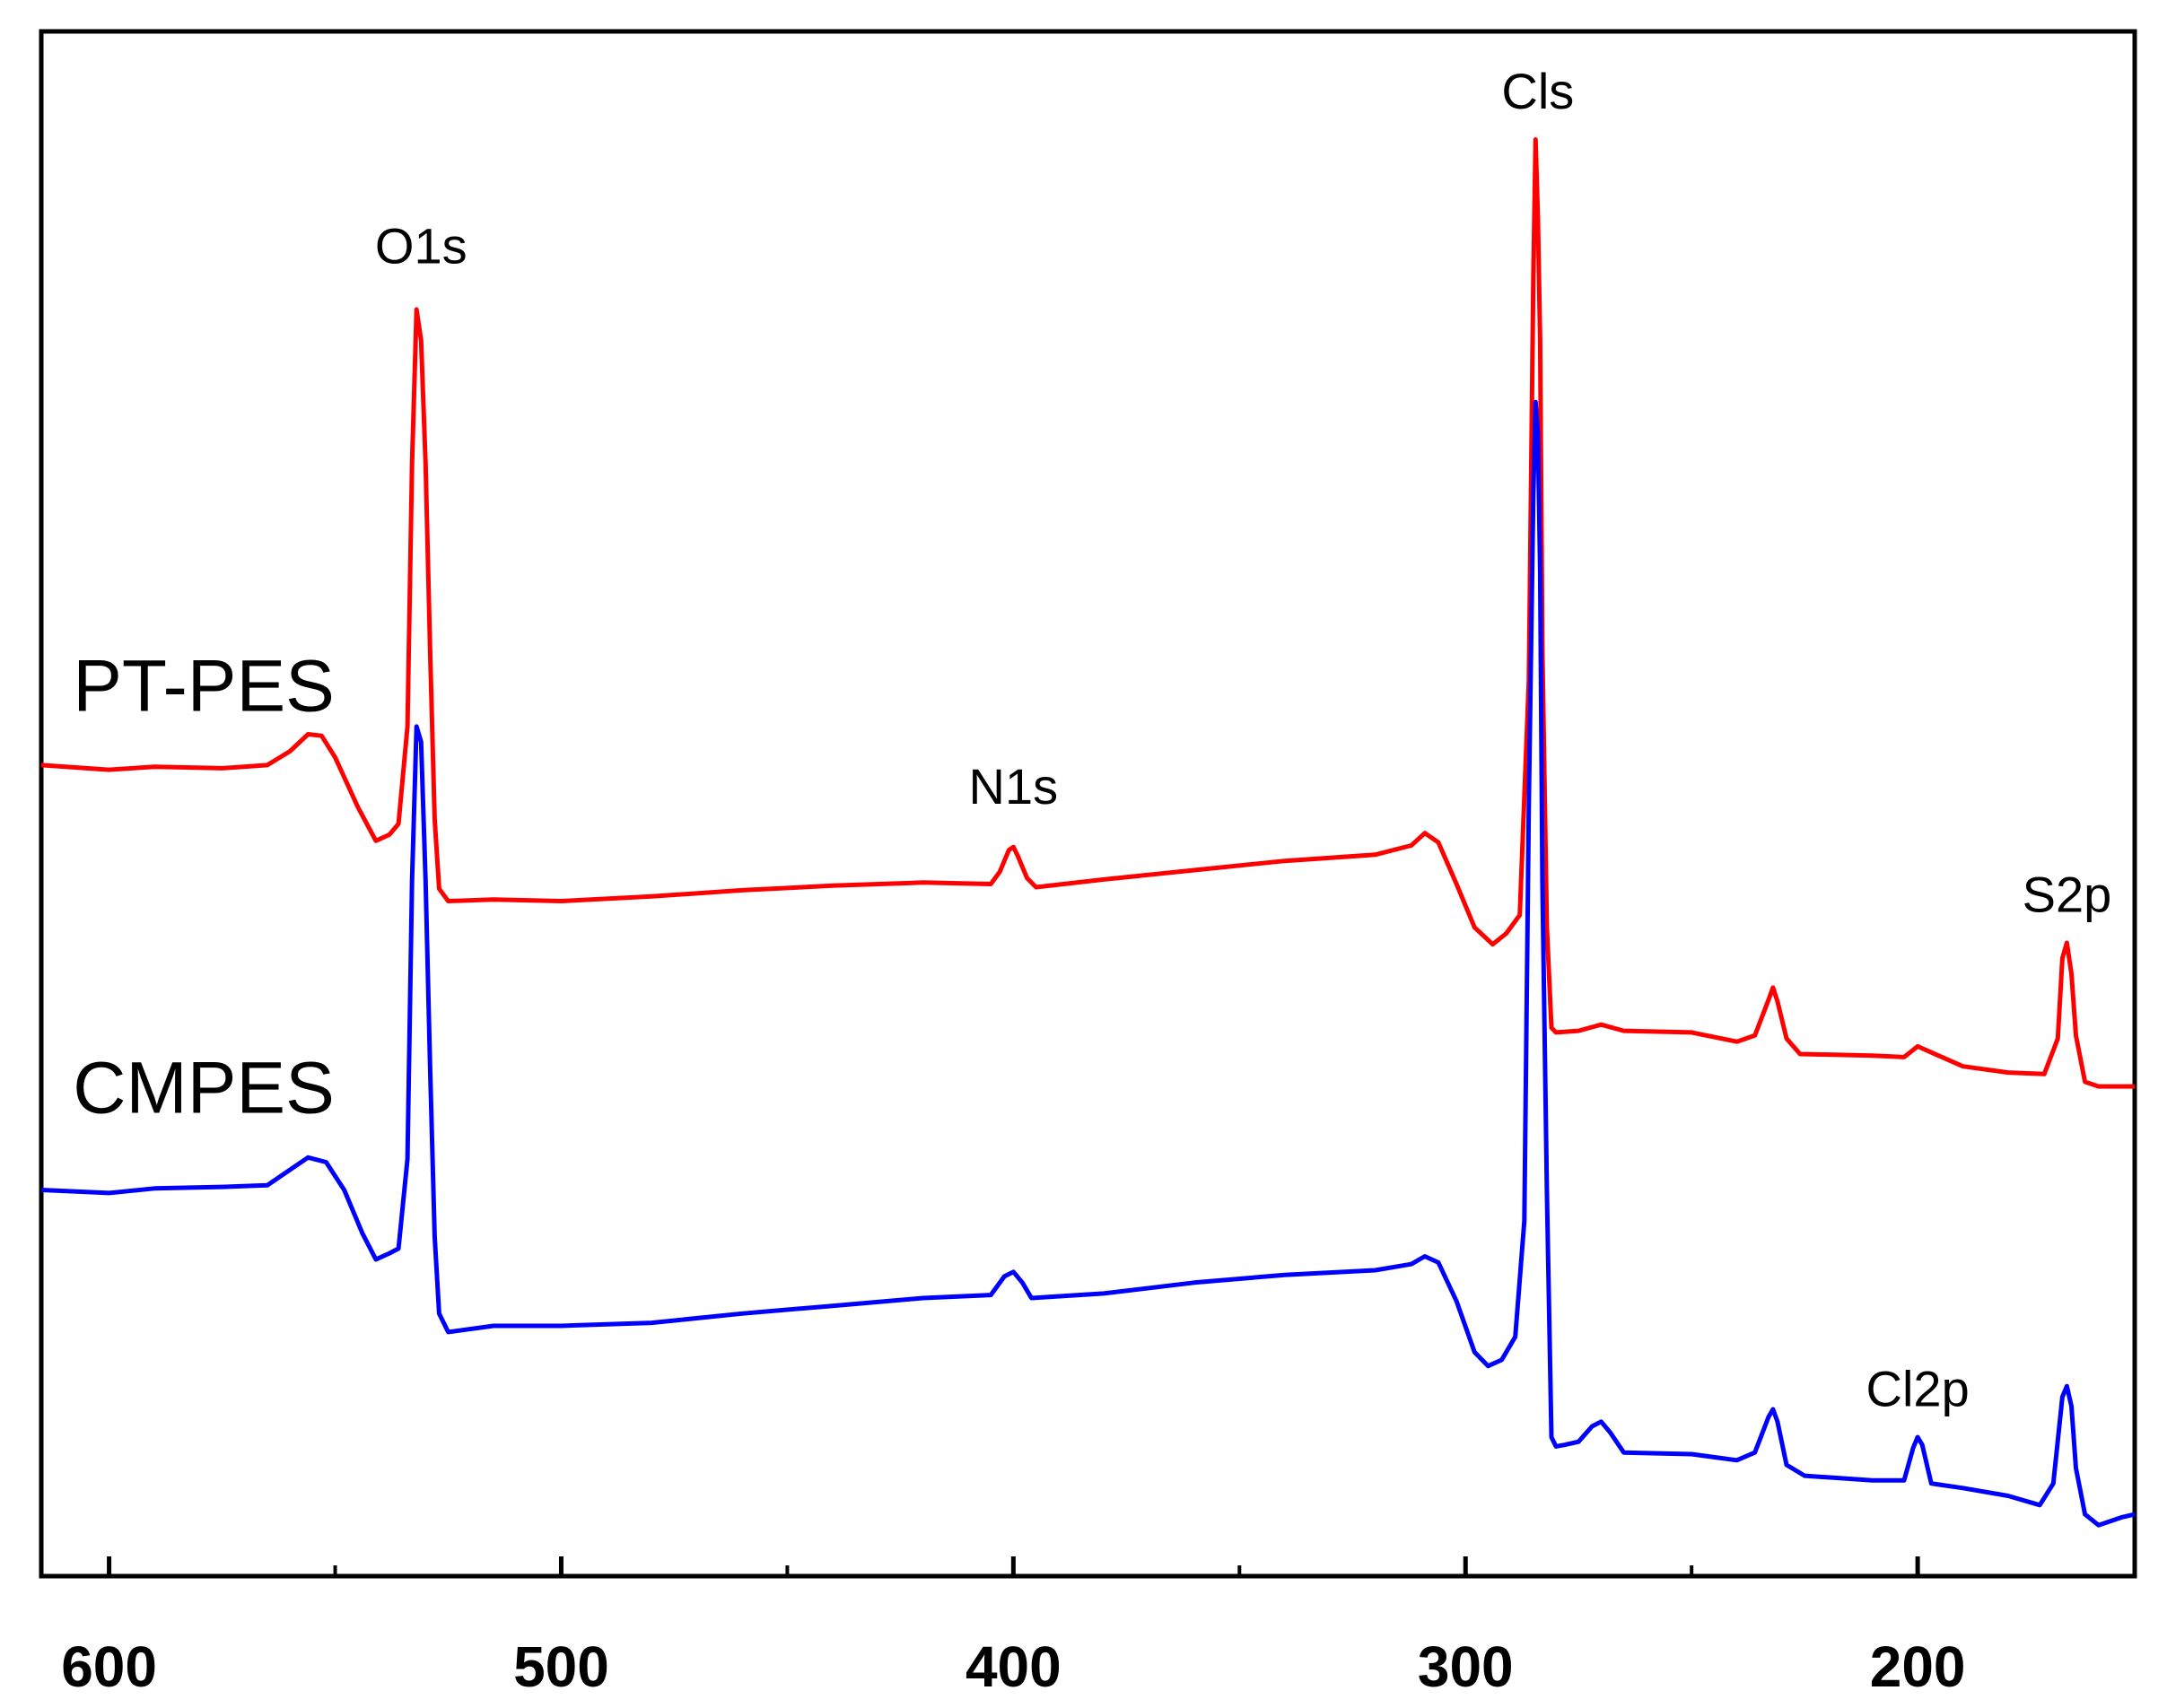 This screenshot has height=1708, width=2167. Describe the element at coordinates (561, 1666) in the screenshot. I see `x-tick-label: 500` at that location.